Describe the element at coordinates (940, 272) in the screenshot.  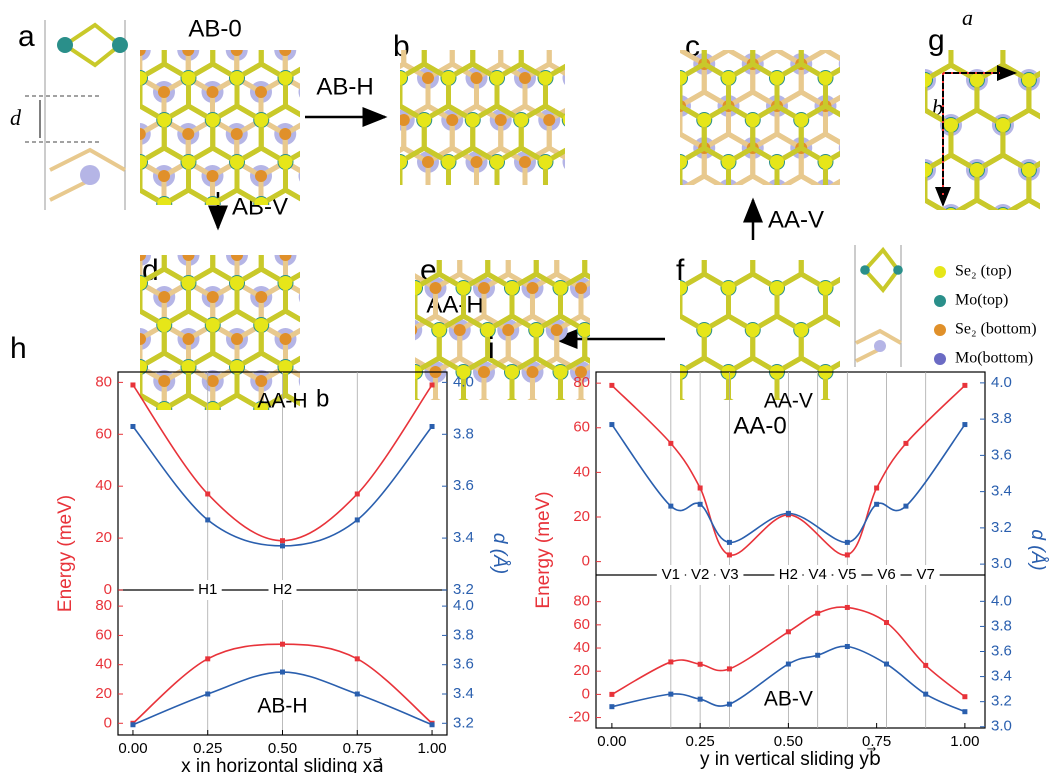
I see `legend-marker` at that location.